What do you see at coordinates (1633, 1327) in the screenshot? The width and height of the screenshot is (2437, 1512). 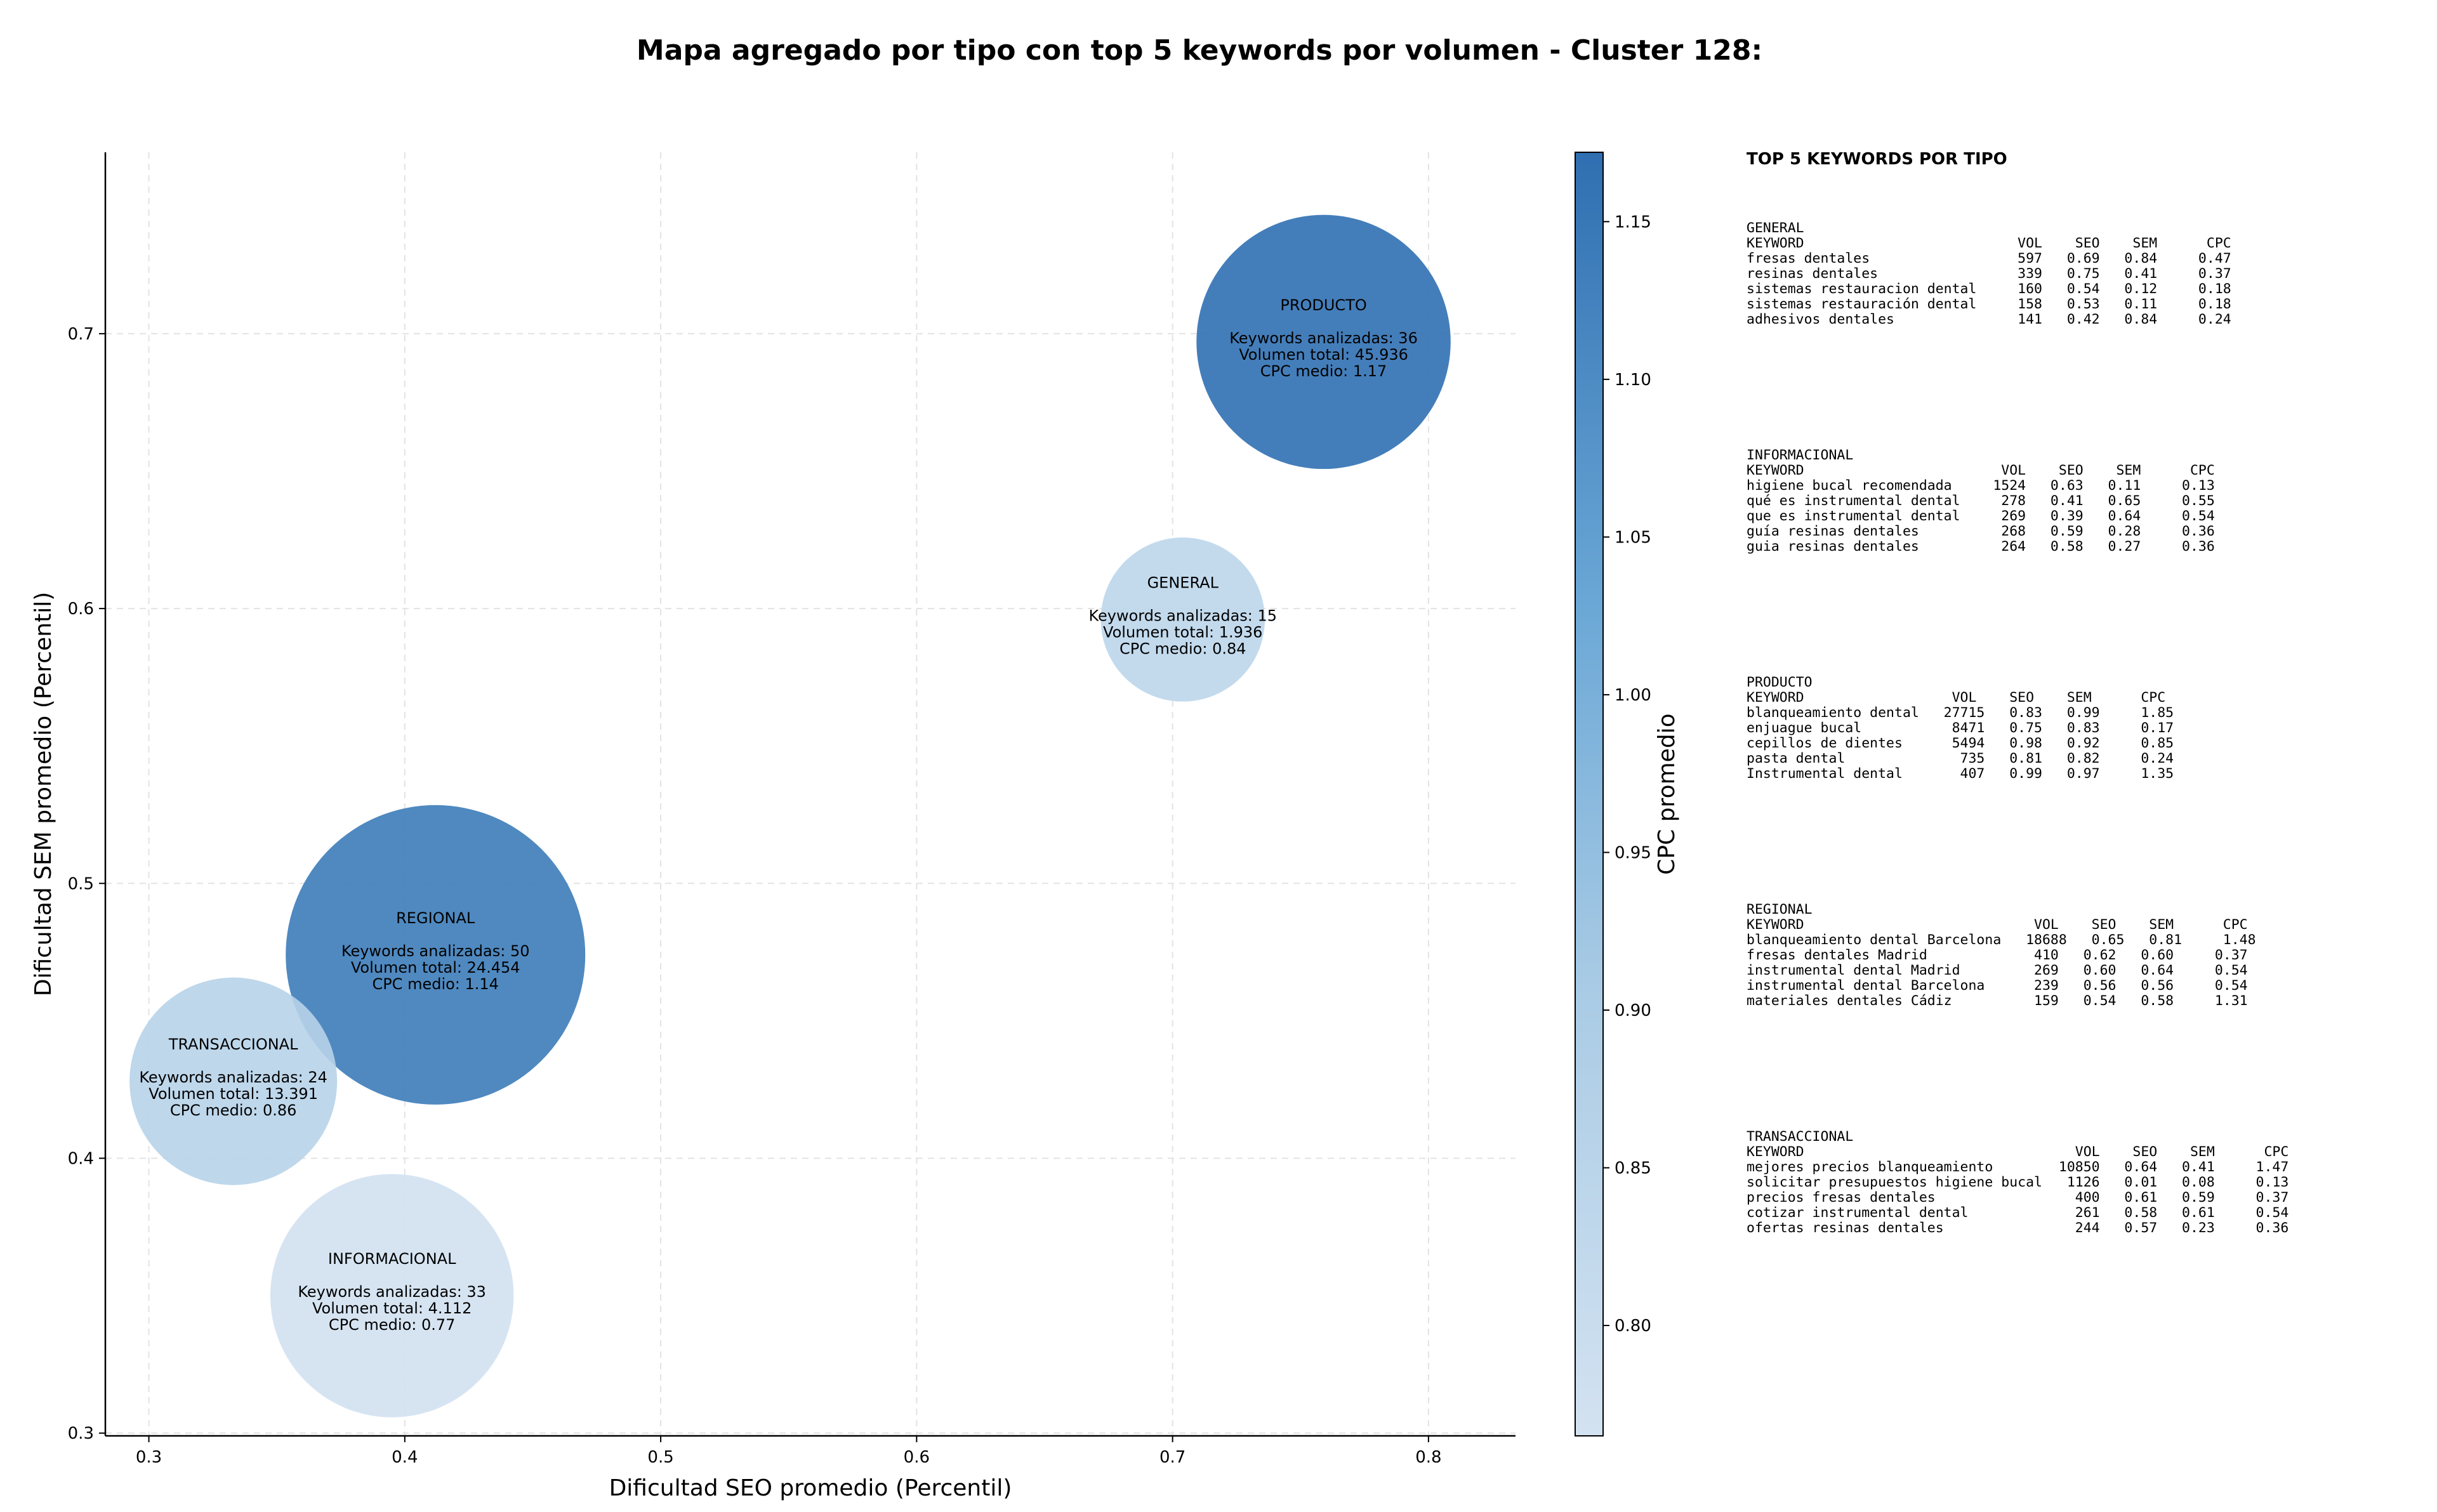 I see `colorbar-tick-label: 0.80` at bounding box center [1633, 1327].